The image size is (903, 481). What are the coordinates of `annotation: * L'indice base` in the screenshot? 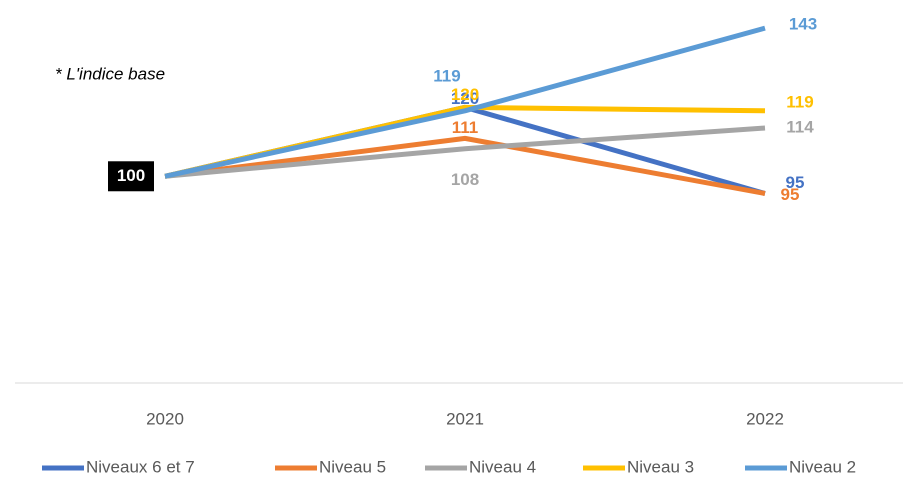 It's located at (110, 73).